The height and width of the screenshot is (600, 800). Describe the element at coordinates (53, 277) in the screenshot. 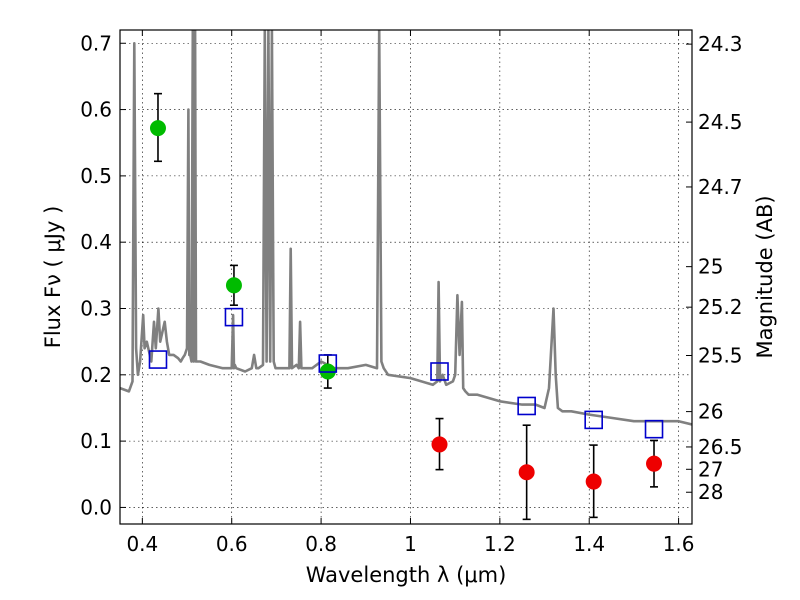

I see `y-axis-label: Flux Fν ( μJy )` at that location.